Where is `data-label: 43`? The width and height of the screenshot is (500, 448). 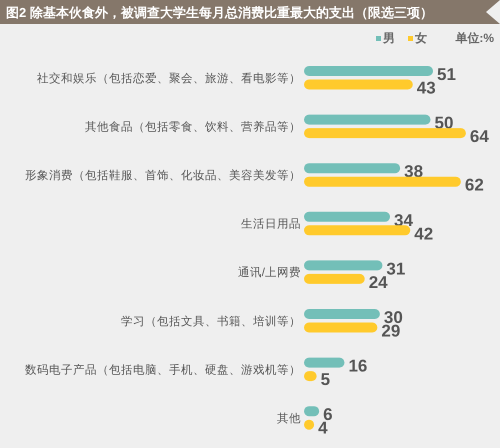
data-label: 43 is located at coordinates (426, 88).